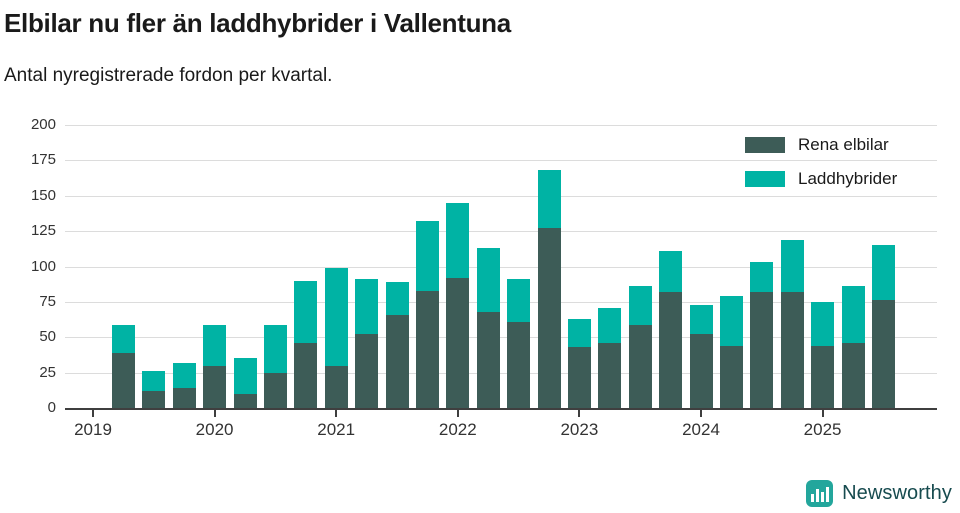  Describe the element at coordinates (822, 429) in the screenshot. I see `x-axis-tick-label: 2025` at that location.